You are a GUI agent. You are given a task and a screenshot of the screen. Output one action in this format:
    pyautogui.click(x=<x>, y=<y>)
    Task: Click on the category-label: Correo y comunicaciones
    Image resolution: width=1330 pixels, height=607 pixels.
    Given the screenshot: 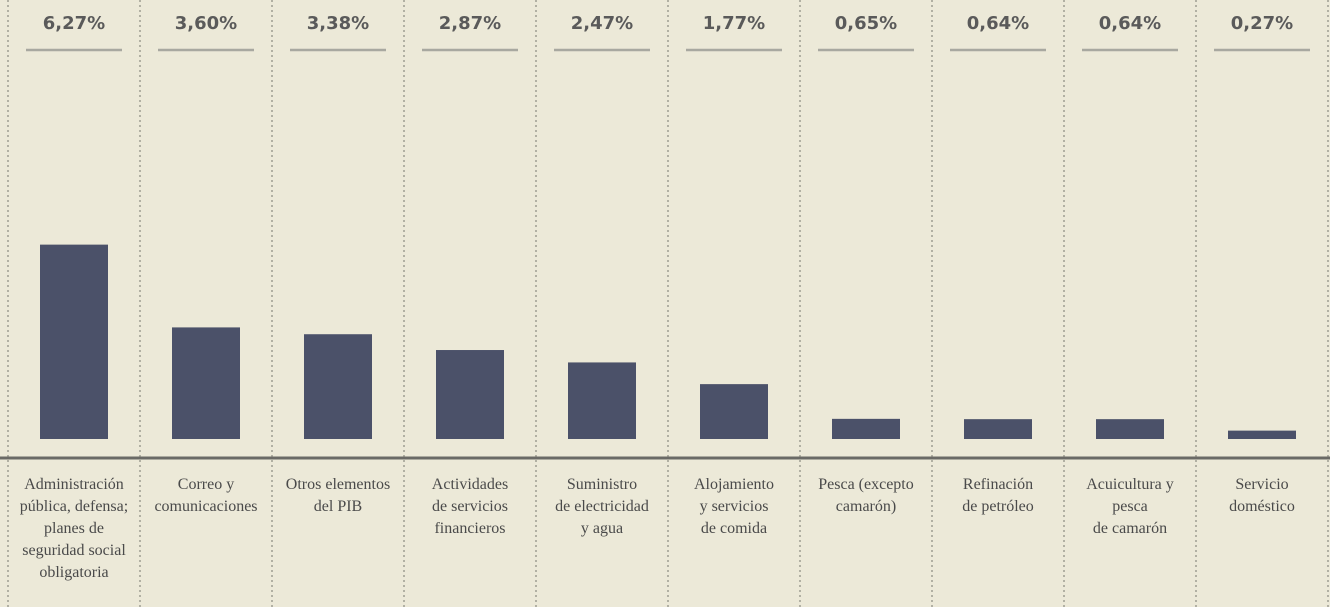 What is the action you would take?
    pyautogui.click(x=206, y=495)
    